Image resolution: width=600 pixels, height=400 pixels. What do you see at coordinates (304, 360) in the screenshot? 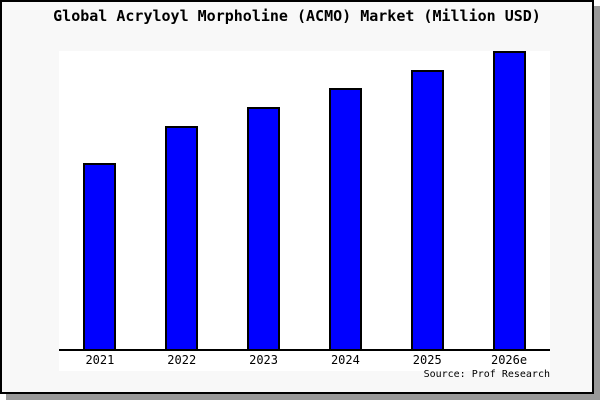
I see `x-axis-labels: 2021 2022 2023 2024 2025 2026e` at bounding box center [304, 360].